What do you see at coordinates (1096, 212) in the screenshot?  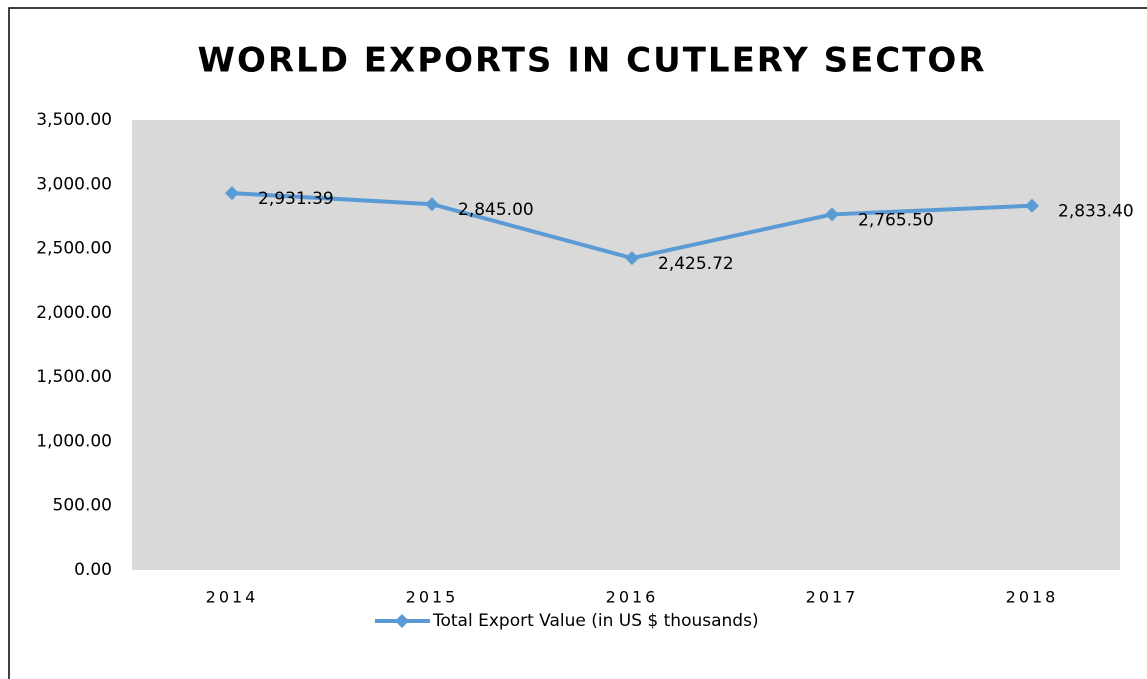 I see `data-label: 2,833.40` at bounding box center [1096, 212].